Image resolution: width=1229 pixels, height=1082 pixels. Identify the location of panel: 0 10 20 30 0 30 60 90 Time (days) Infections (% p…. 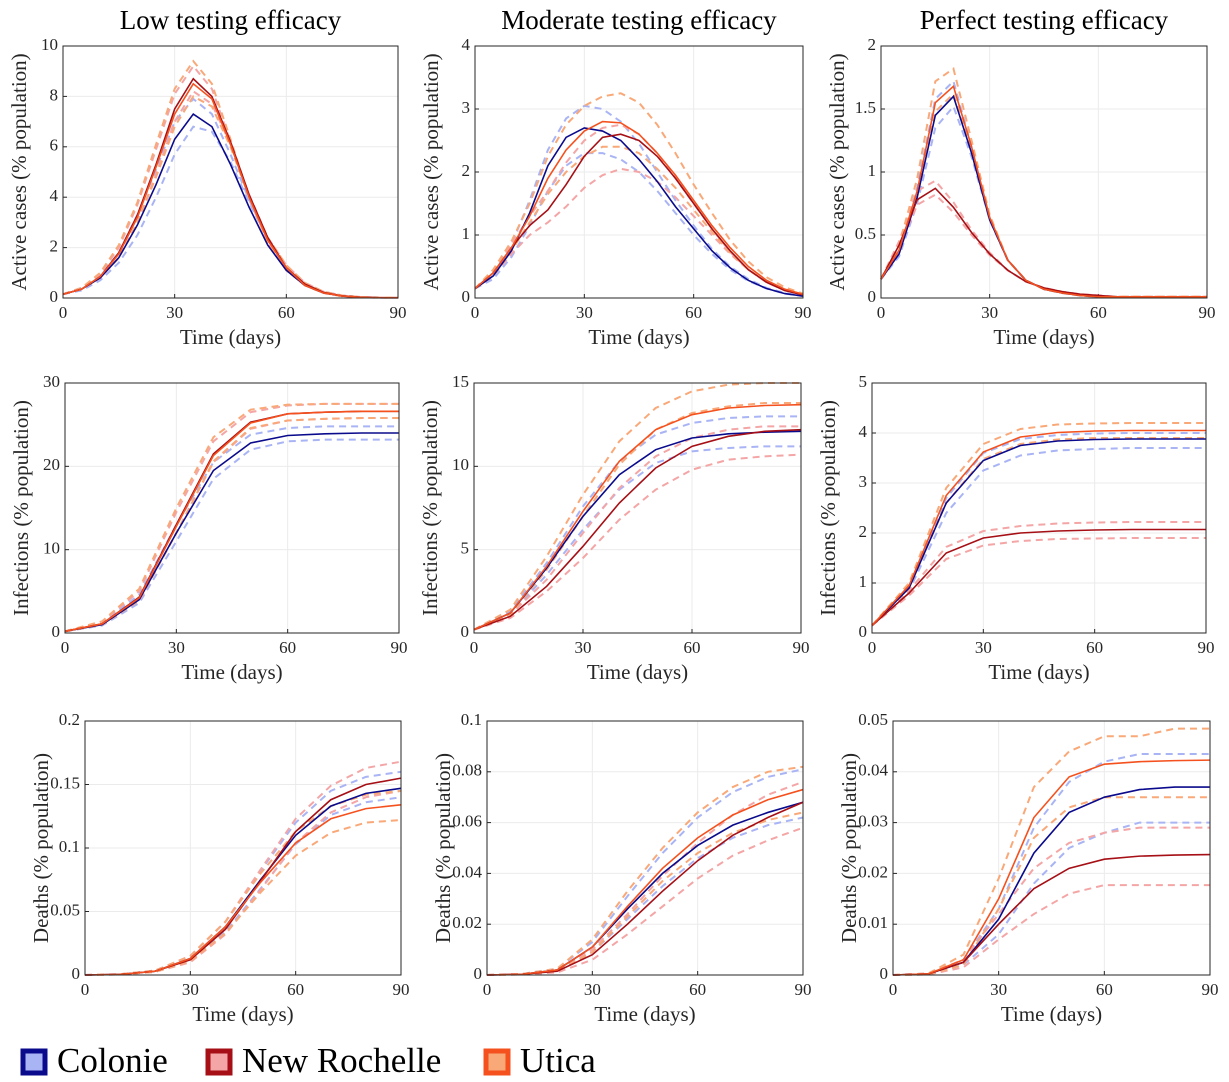
(208, 528).